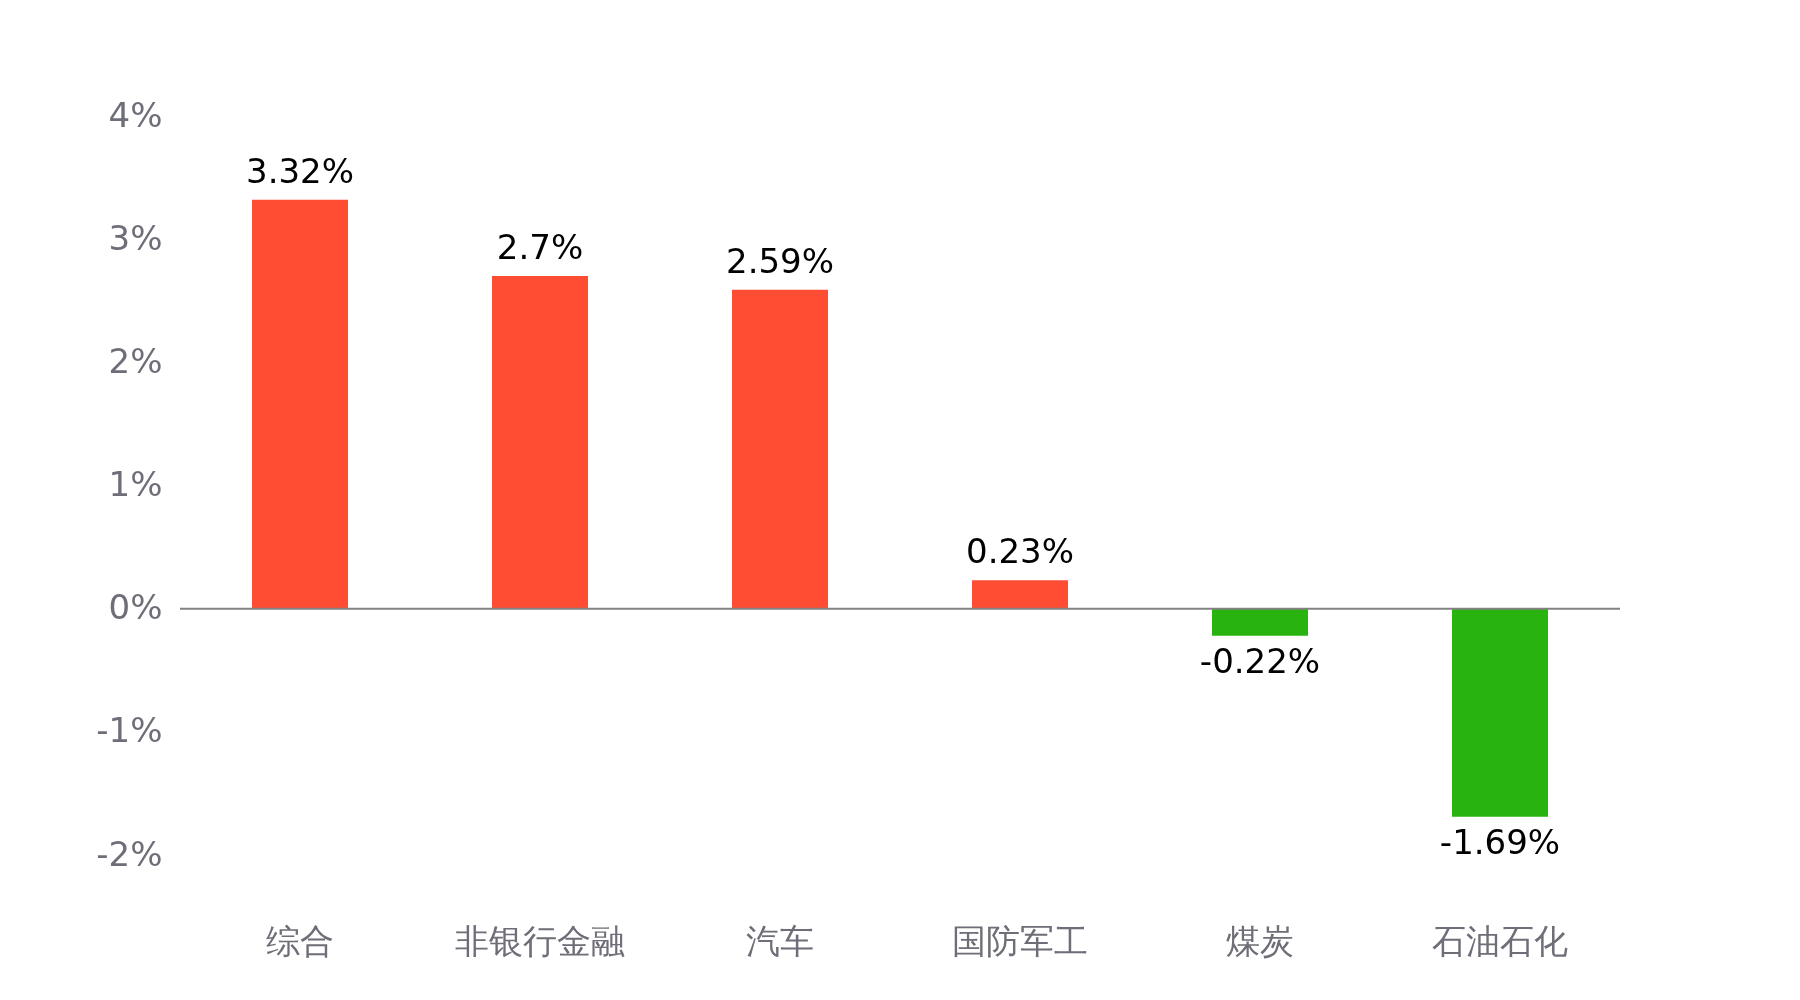  Describe the element at coordinates (540, 940) in the screenshot. I see `x-tick-label: 非银行金融` at that location.